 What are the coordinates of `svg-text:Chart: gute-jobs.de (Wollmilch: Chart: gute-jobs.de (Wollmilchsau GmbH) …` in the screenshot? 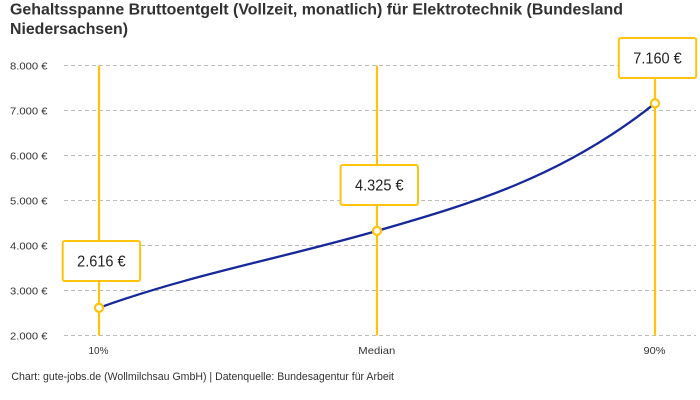 It's located at (202, 377).